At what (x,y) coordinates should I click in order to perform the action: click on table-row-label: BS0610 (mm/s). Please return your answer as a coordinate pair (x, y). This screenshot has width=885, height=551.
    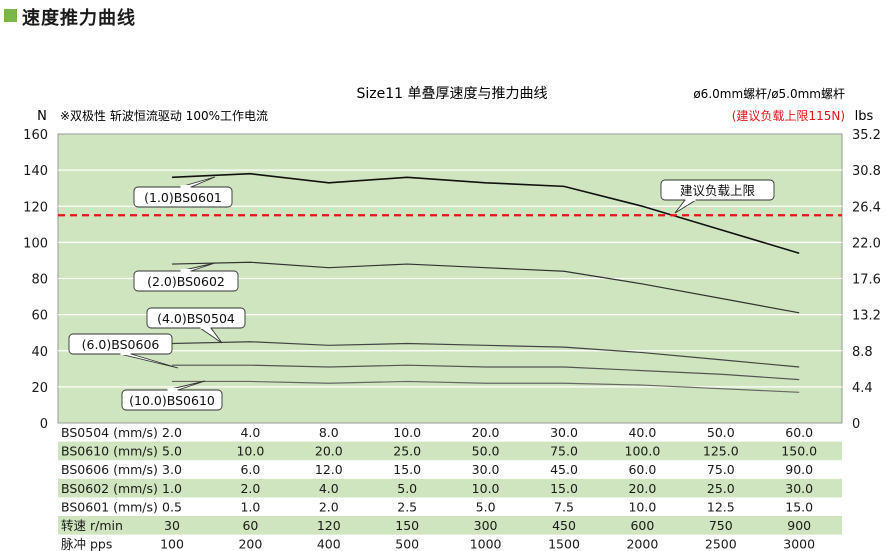
    Looking at the image, I should click on (109, 451).